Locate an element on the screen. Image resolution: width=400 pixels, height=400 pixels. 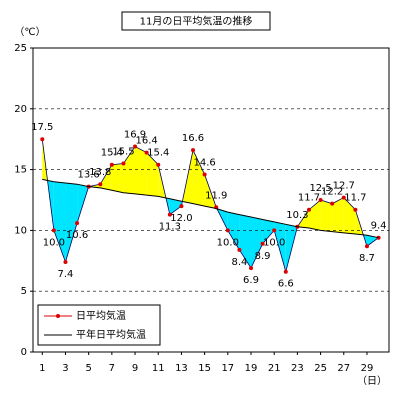
value-label: 12.0 is located at coordinates (181, 218).